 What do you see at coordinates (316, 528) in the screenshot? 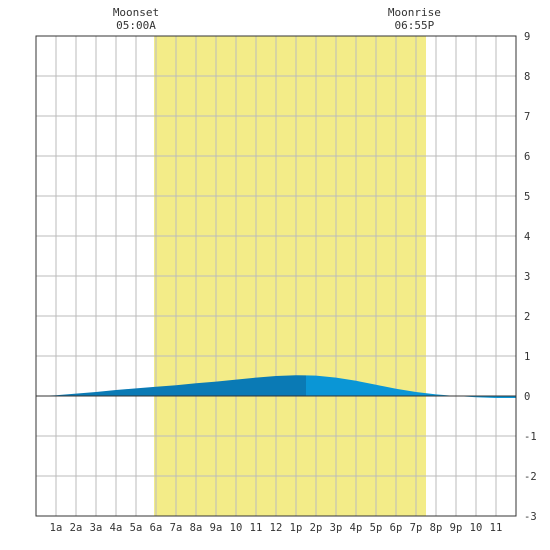
I see `x-tick-label: 2p` at bounding box center [316, 528].